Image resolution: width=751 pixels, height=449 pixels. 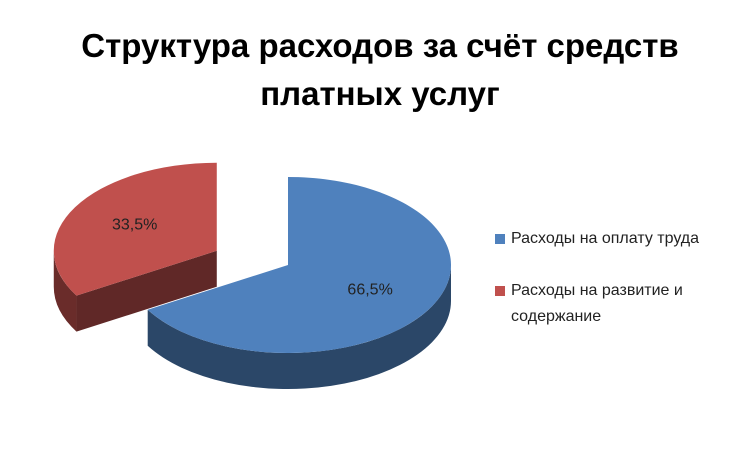 What do you see at coordinates (605, 238) in the screenshot?
I see `legend-label: Расходы на оплату труда` at bounding box center [605, 238].